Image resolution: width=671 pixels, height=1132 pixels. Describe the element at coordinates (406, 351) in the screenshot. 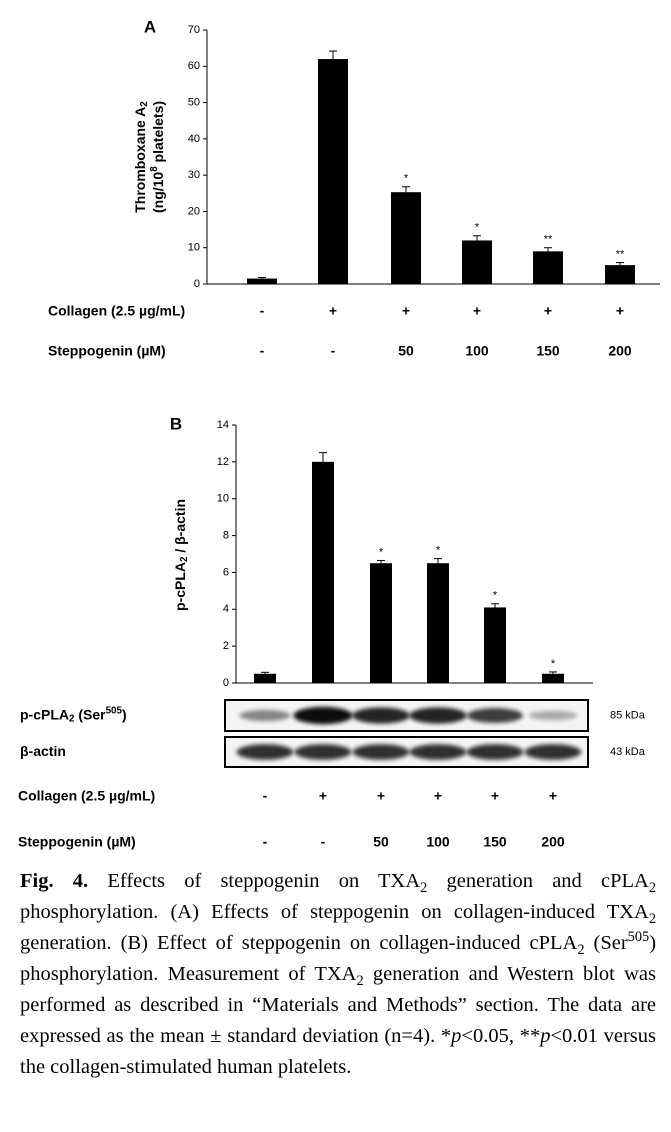

I see `condition-value: 50` at that location.